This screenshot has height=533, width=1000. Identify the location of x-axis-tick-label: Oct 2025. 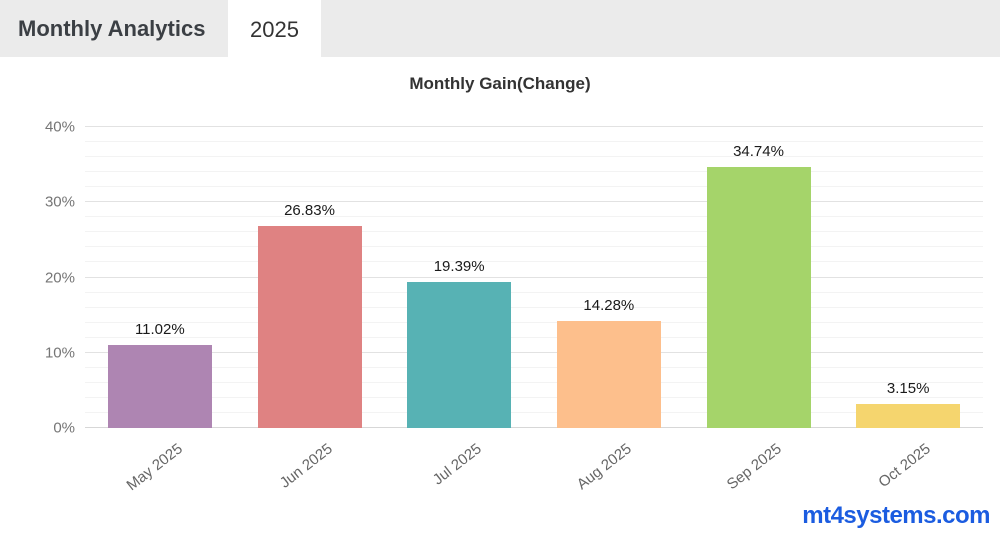
(905, 466).